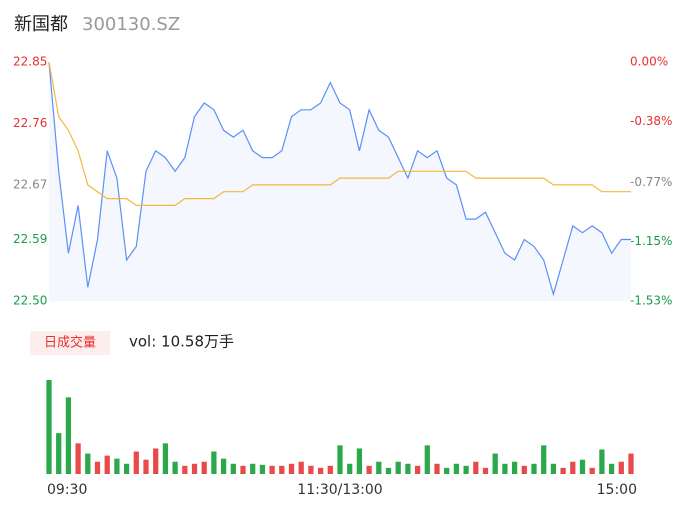  What do you see at coordinates (649, 62) in the screenshot?
I see `y2-tick-label: 0.00%` at bounding box center [649, 62].